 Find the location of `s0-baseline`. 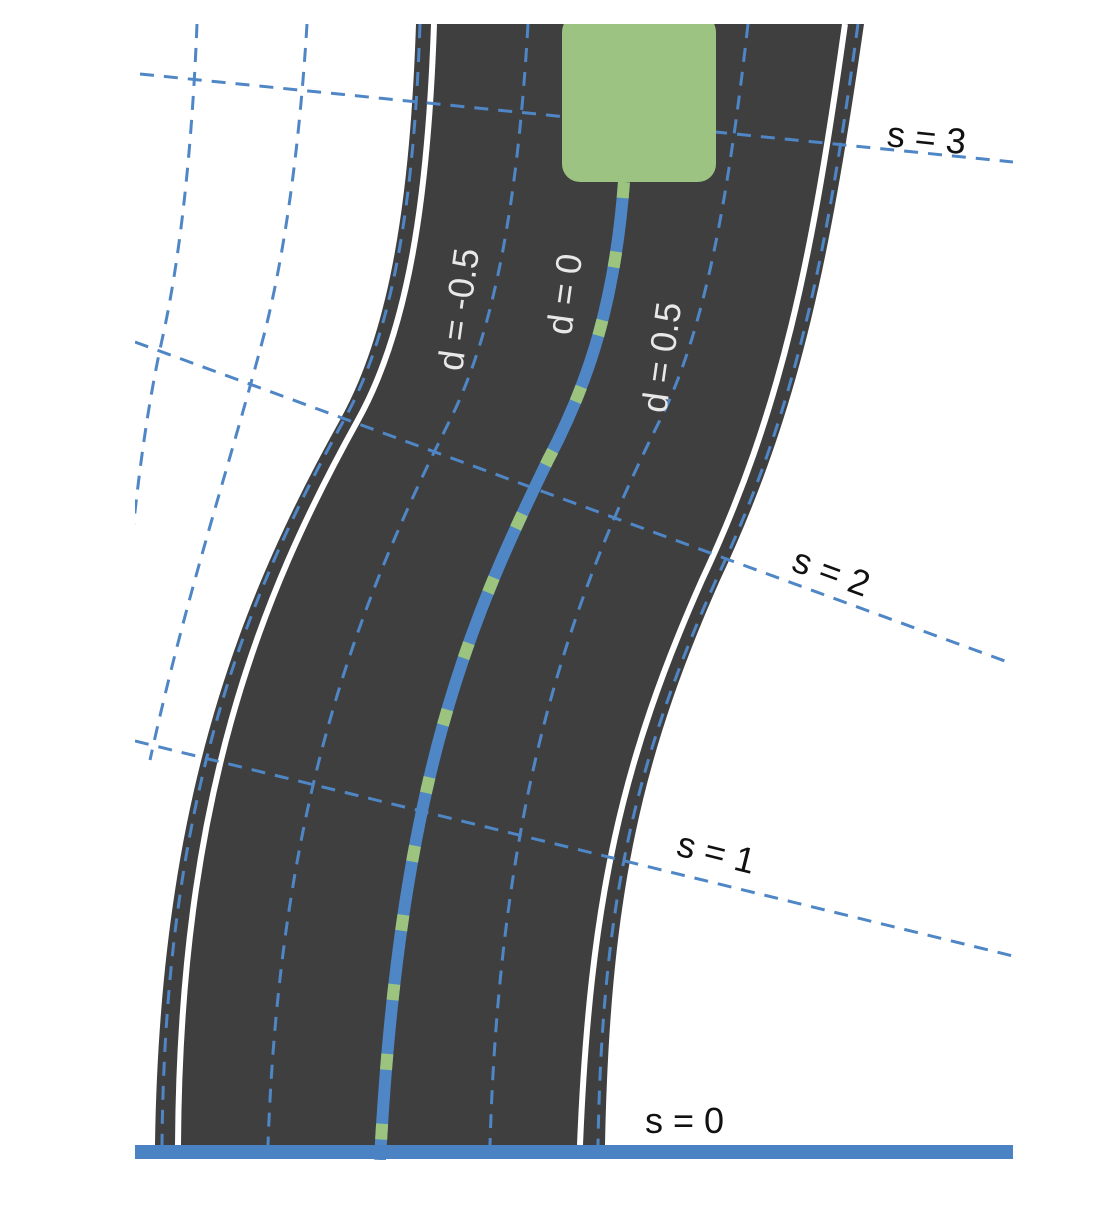

s0-baseline is located at coordinates (574, 1152).